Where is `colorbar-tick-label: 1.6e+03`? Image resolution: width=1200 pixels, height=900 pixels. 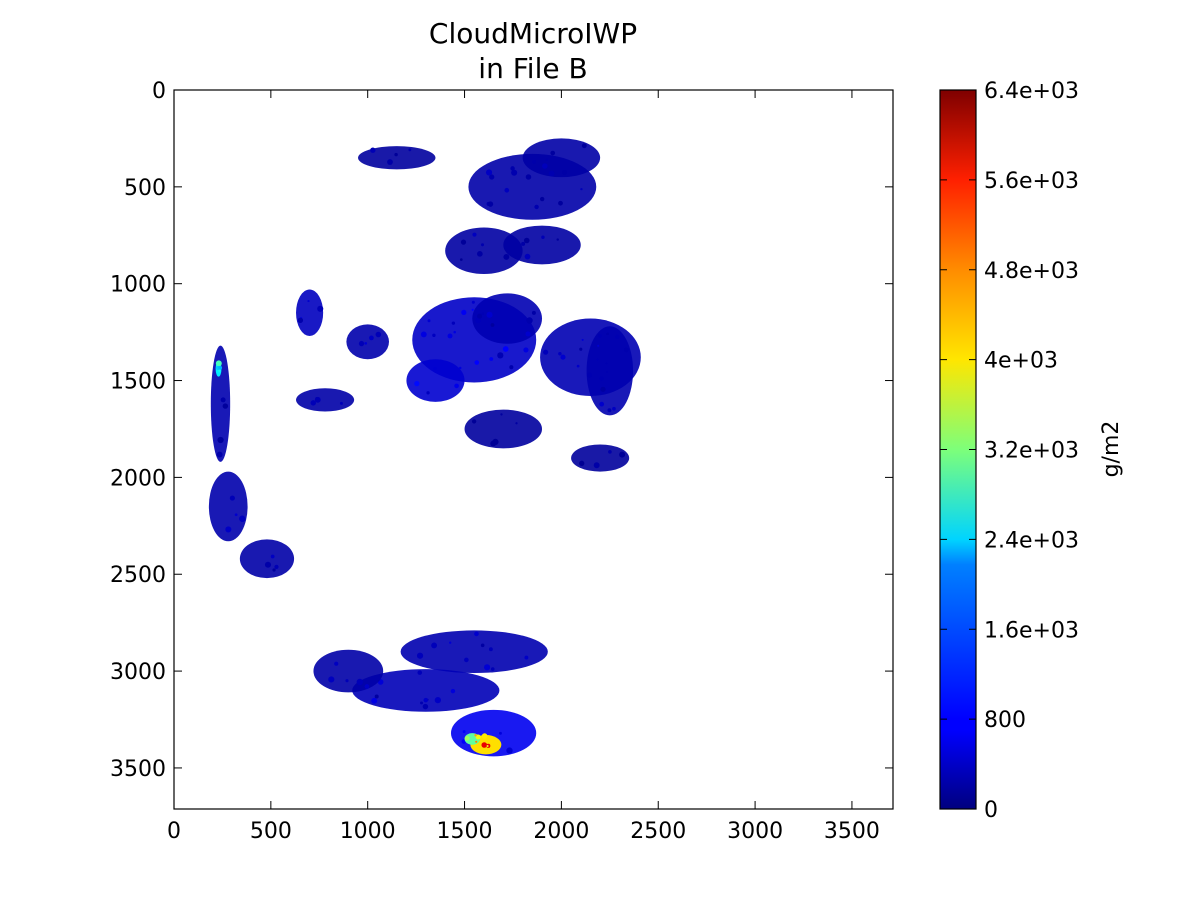 colorbar-tick-label: 1.6e+03 is located at coordinates (1031, 630).